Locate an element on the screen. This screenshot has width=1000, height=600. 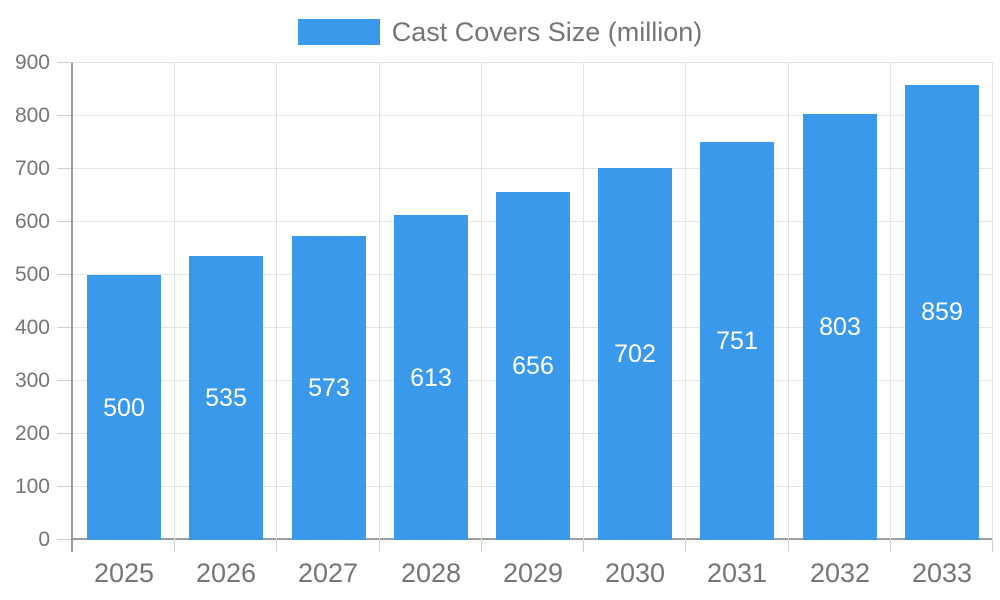
bar-value-label: 656 is located at coordinates (533, 366).